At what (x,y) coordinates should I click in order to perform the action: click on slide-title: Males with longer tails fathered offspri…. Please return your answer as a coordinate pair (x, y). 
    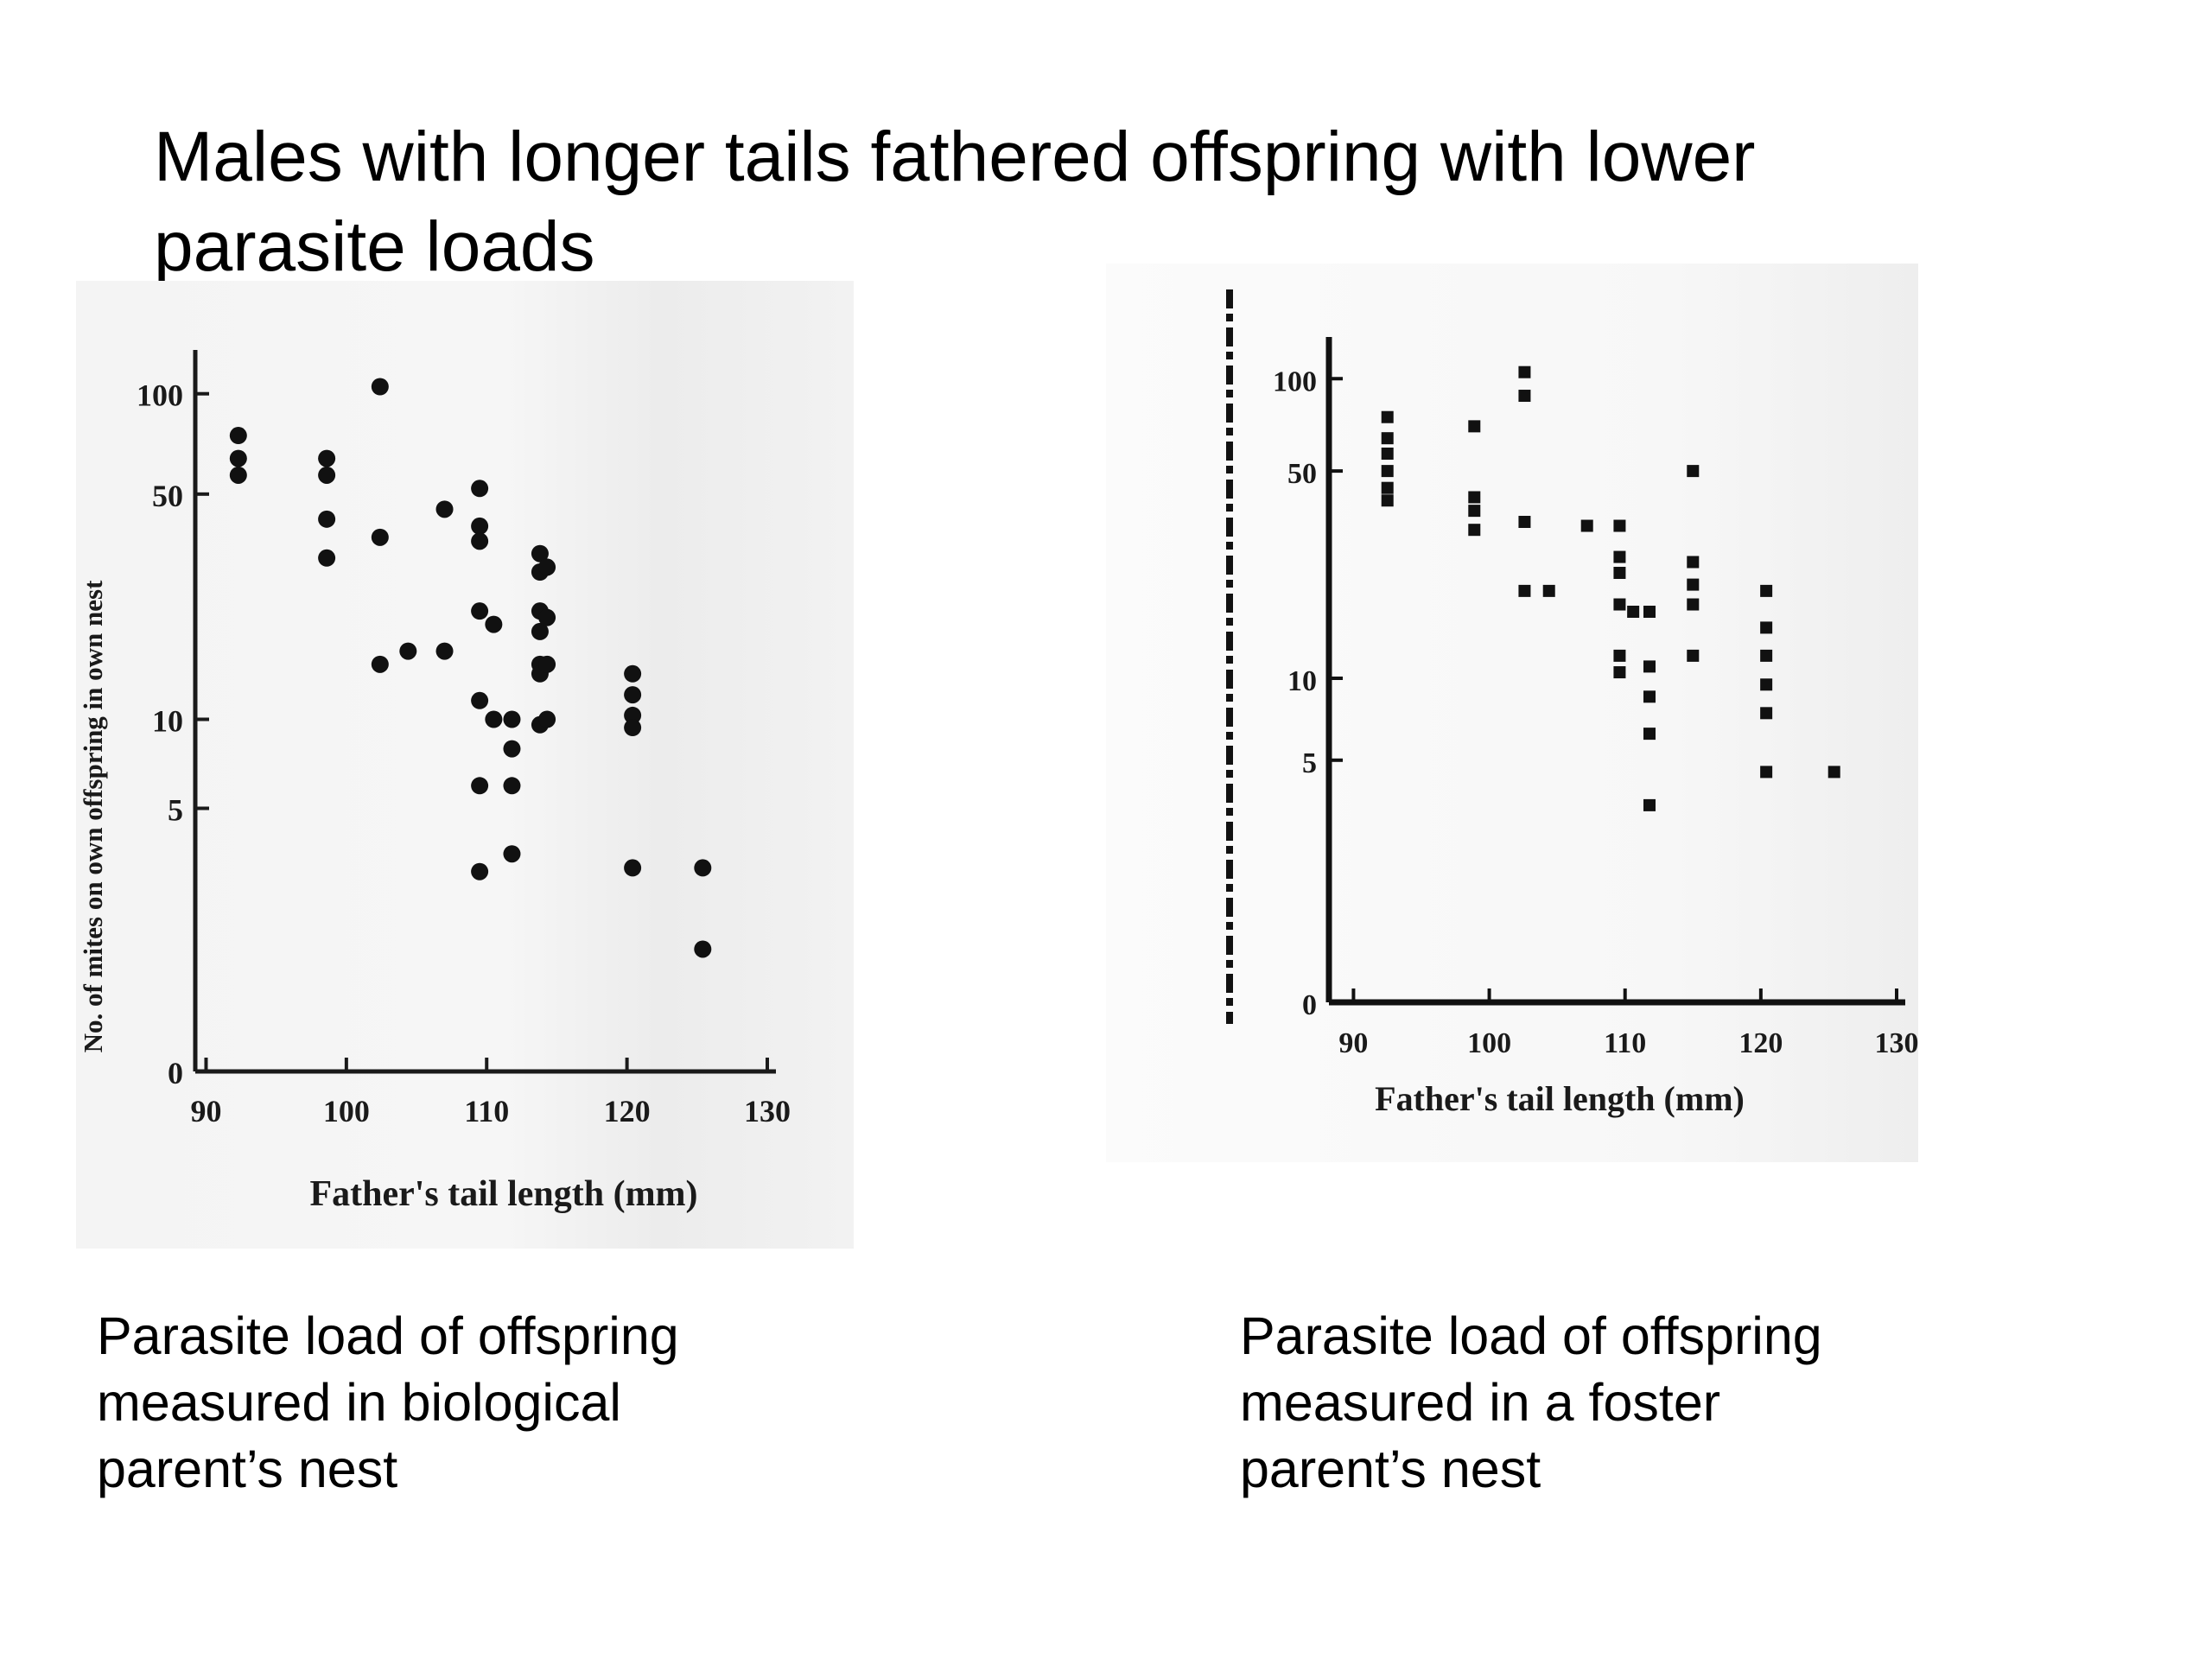
    Looking at the image, I should click on (955, 202).